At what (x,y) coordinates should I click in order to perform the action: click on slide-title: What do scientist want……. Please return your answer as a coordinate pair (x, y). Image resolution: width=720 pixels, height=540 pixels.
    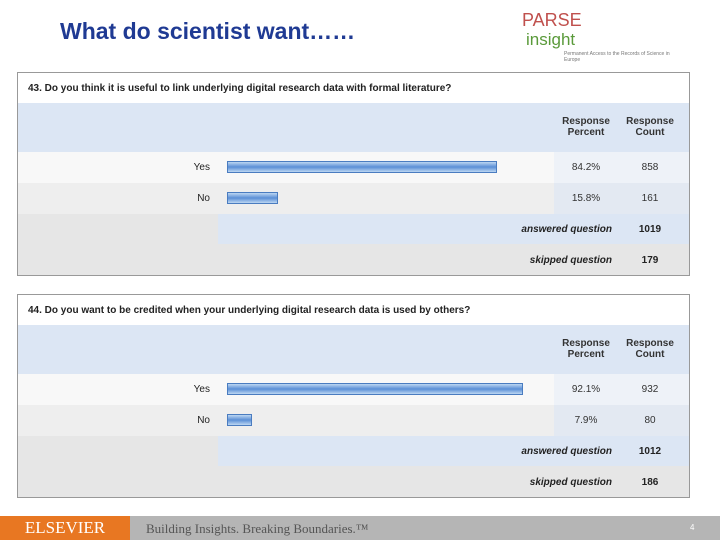
    Looking at the image, I should click on (208, 31).